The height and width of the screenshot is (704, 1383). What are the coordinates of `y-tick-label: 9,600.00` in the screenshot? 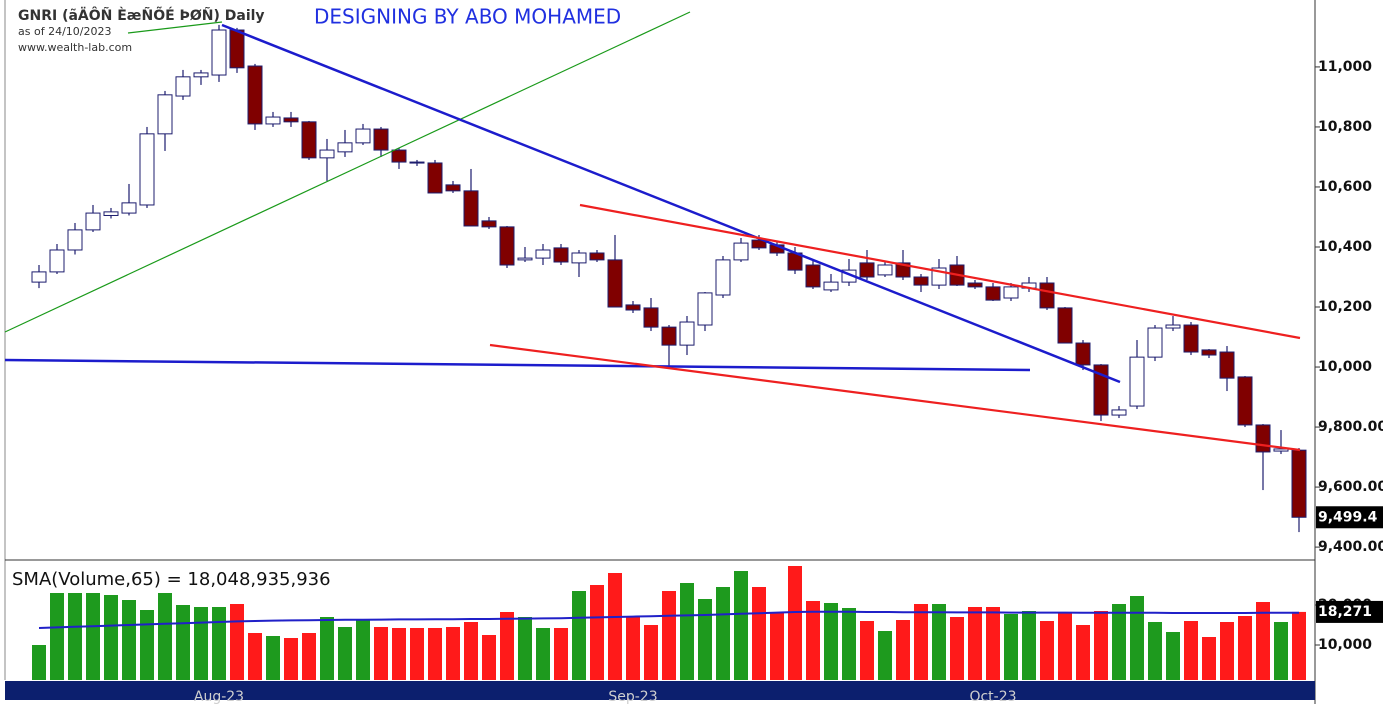 It's located at (1350, 487).